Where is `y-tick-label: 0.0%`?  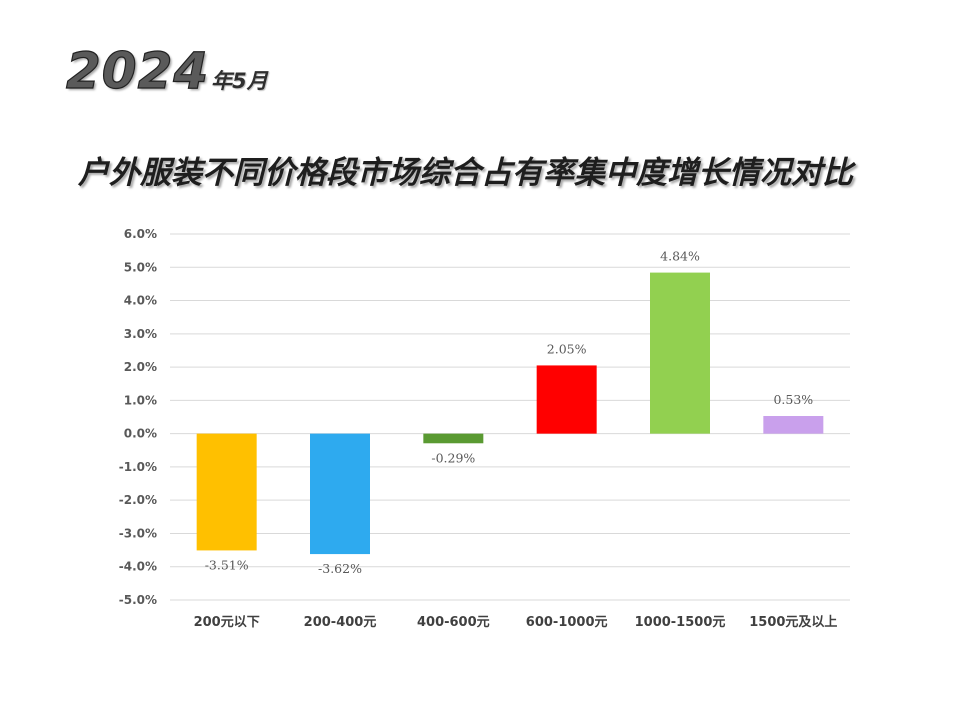 y-tick-label: 0.0% is located at coordinates (140, 434).